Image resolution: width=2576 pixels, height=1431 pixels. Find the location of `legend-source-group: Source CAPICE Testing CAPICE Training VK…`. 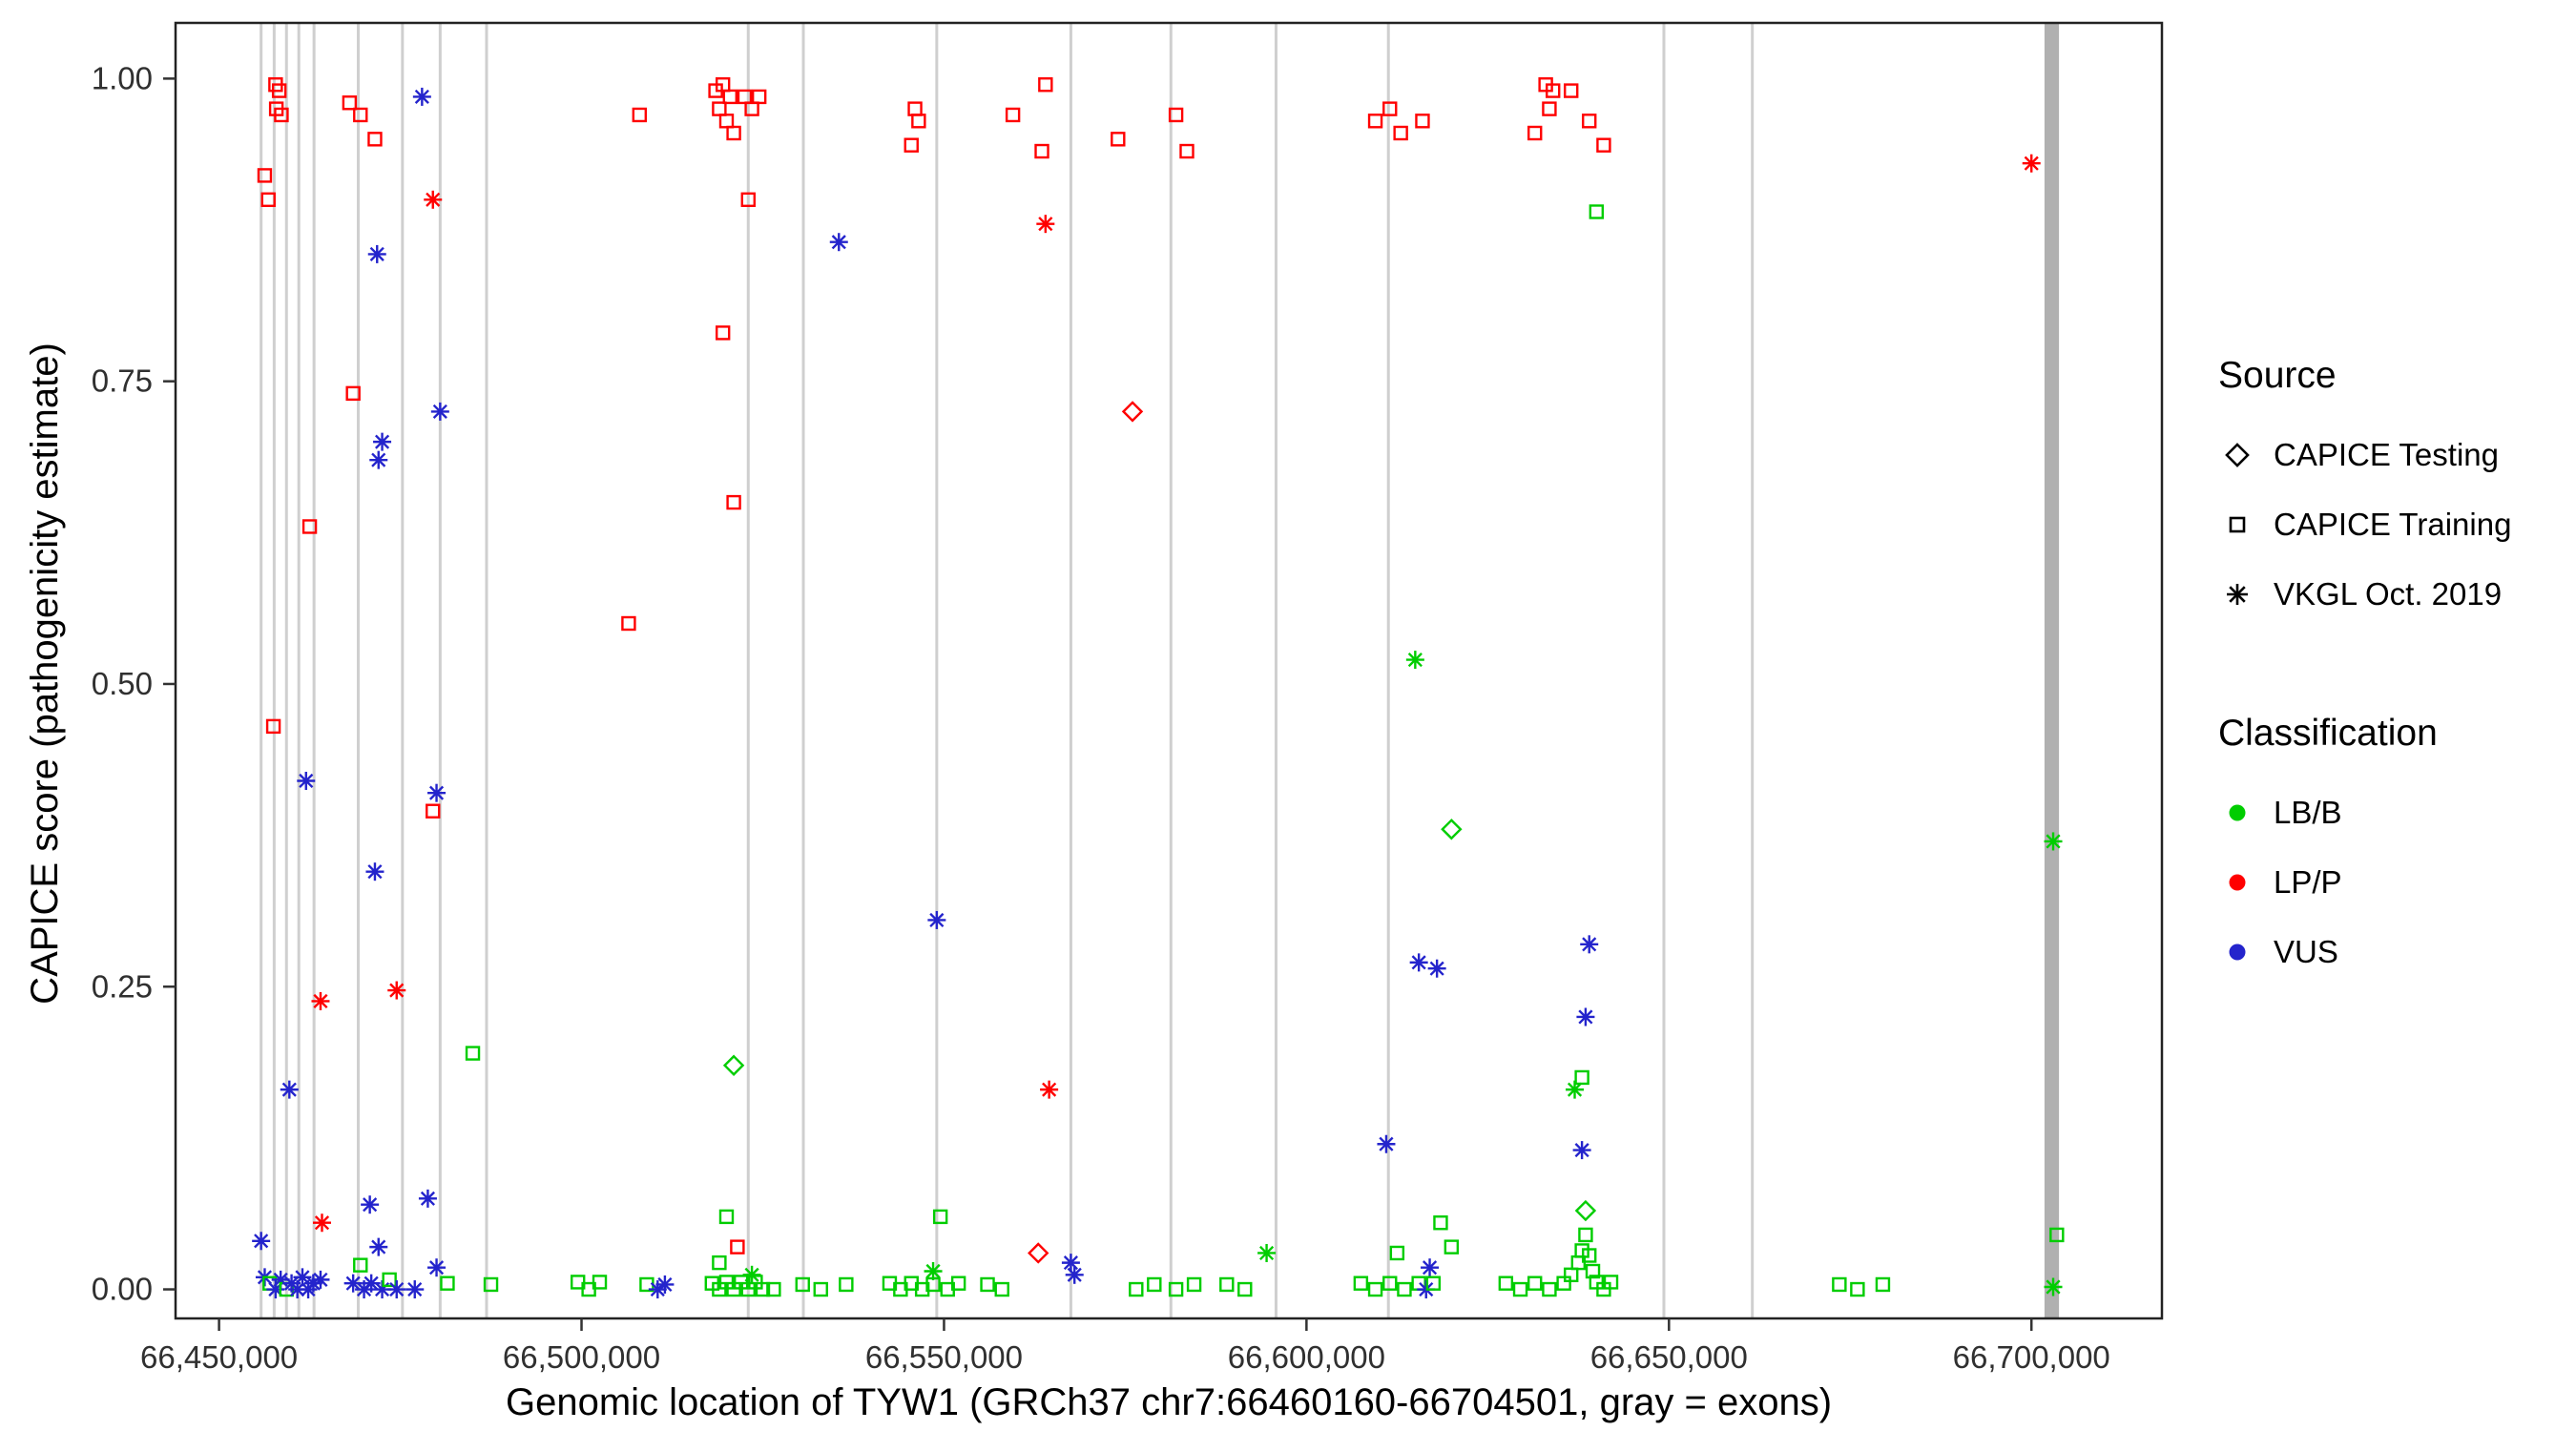

legend-source-group: Source CAPICE Testing CAPICE Training VK… is located at coordinates (2390, 492).